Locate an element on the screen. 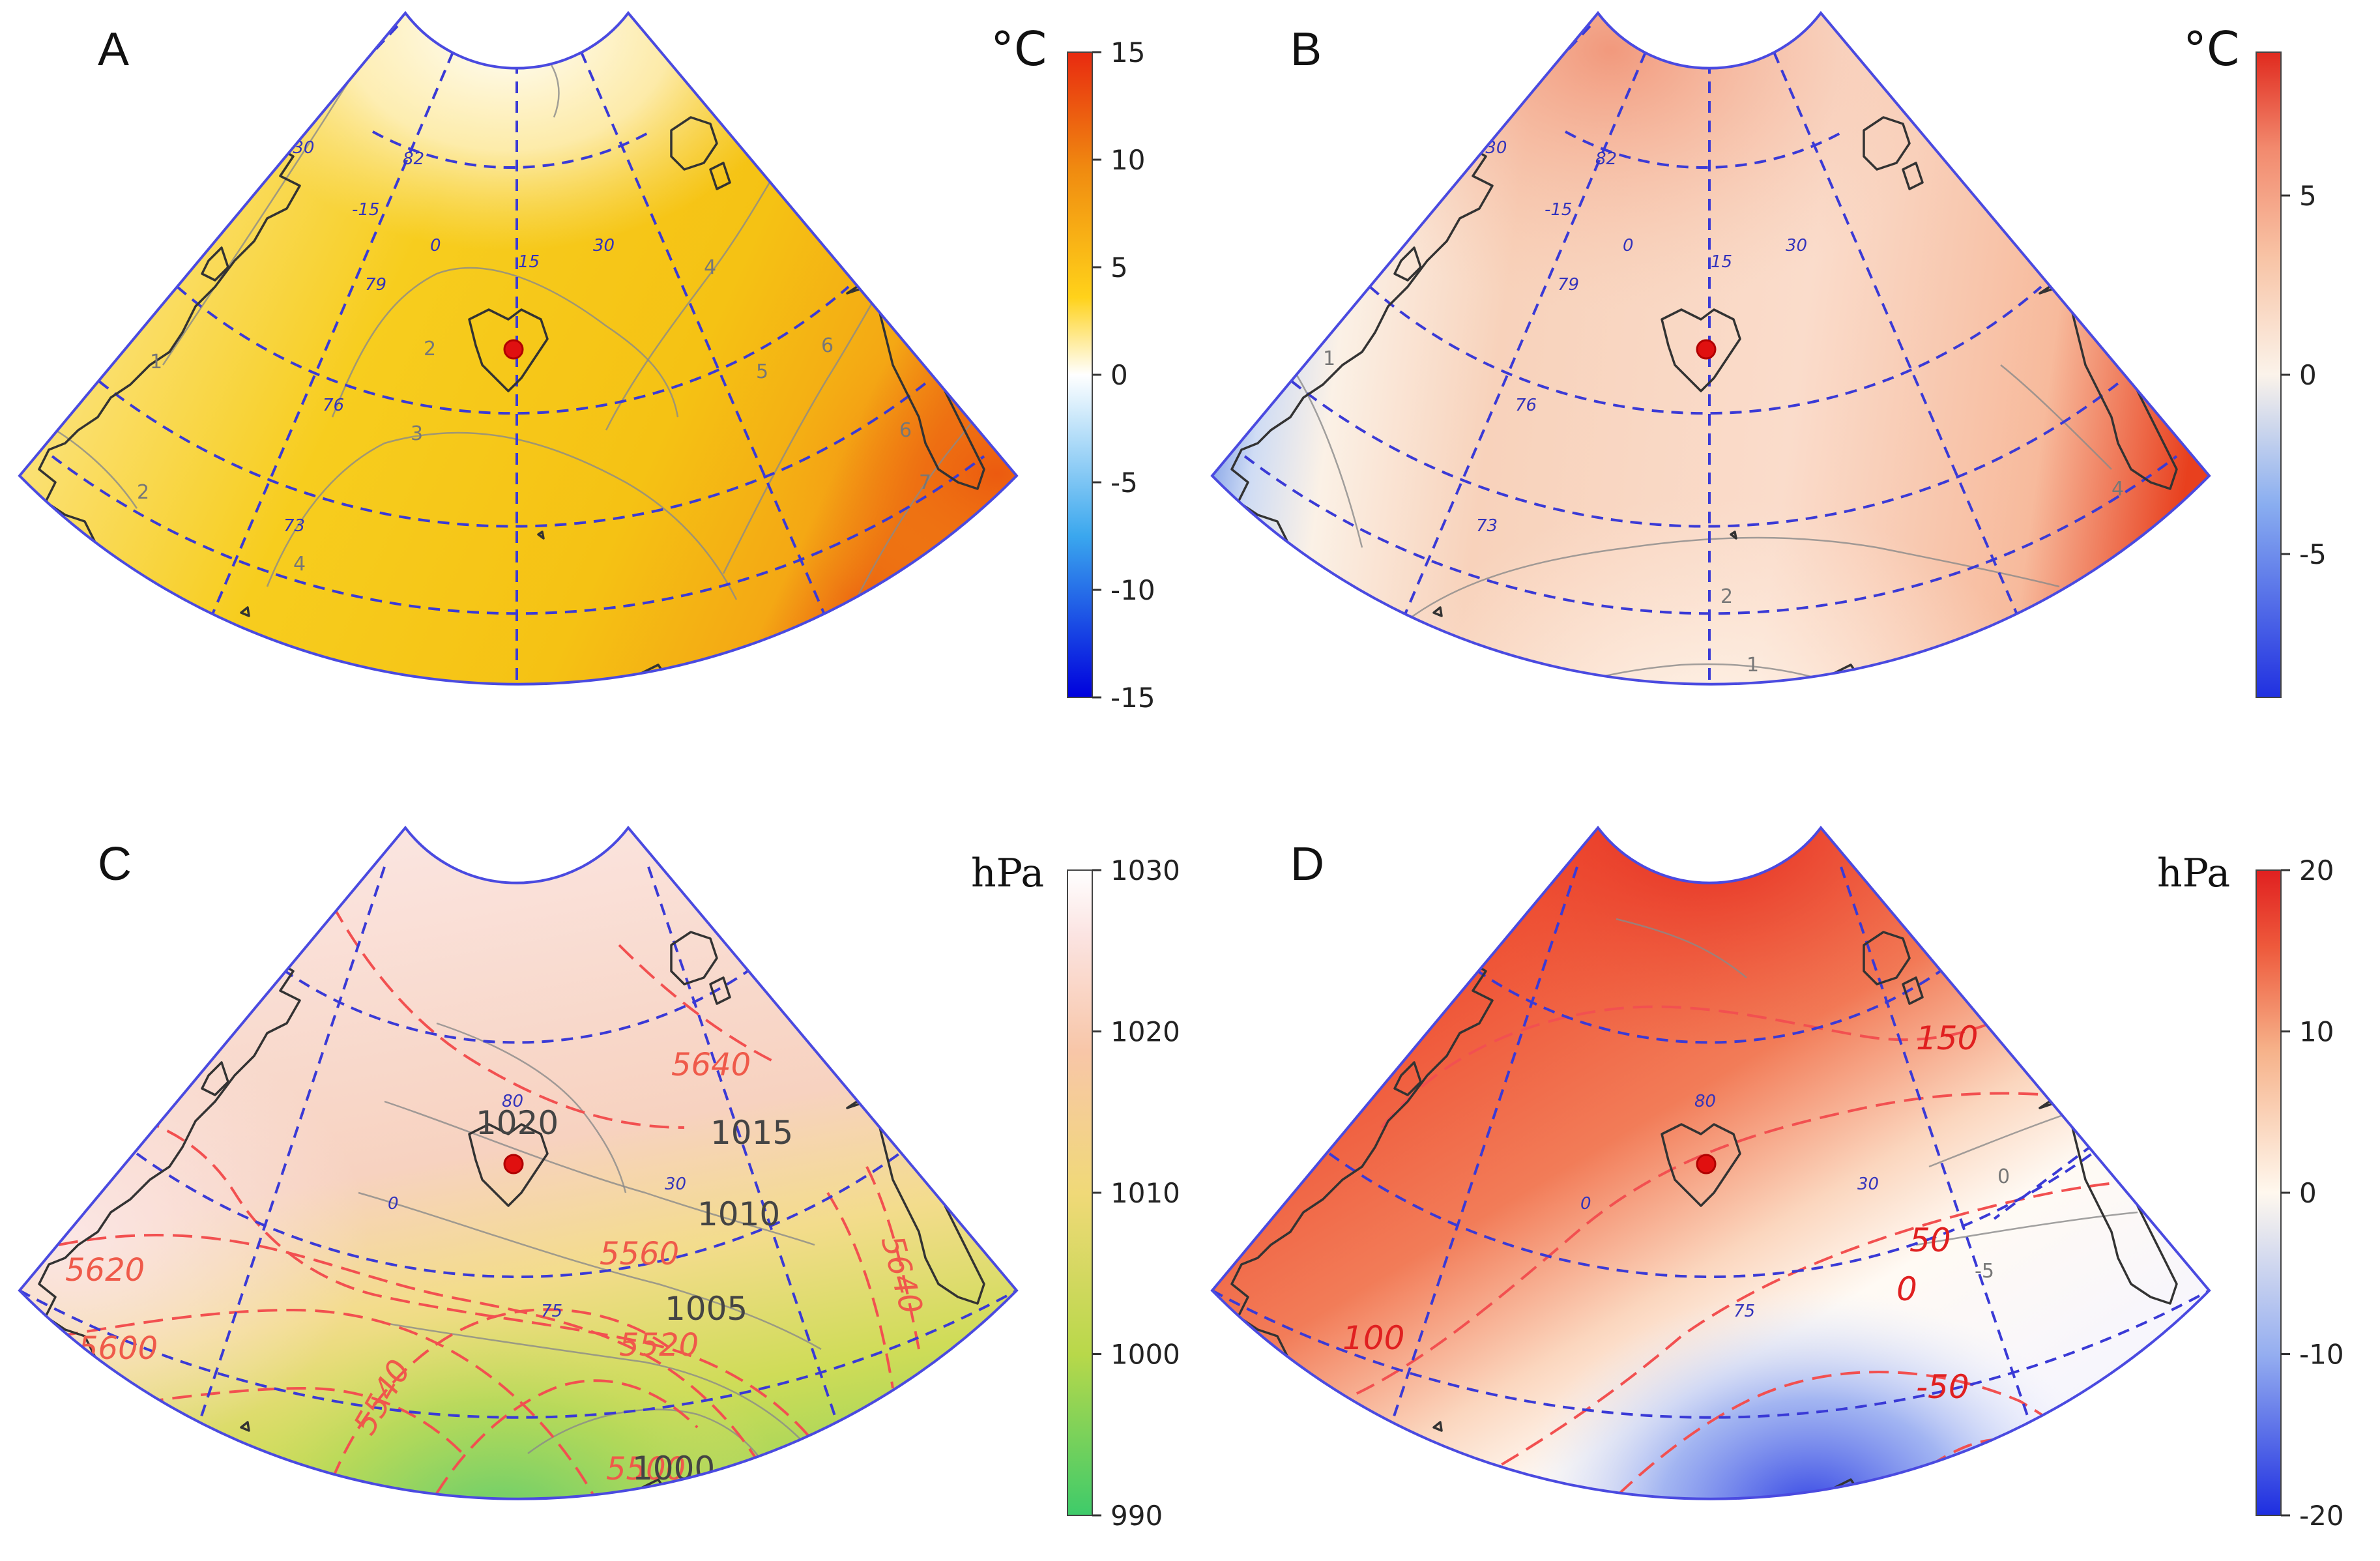  colorbar-d-ramp is located at coordinates (2269, 1192).